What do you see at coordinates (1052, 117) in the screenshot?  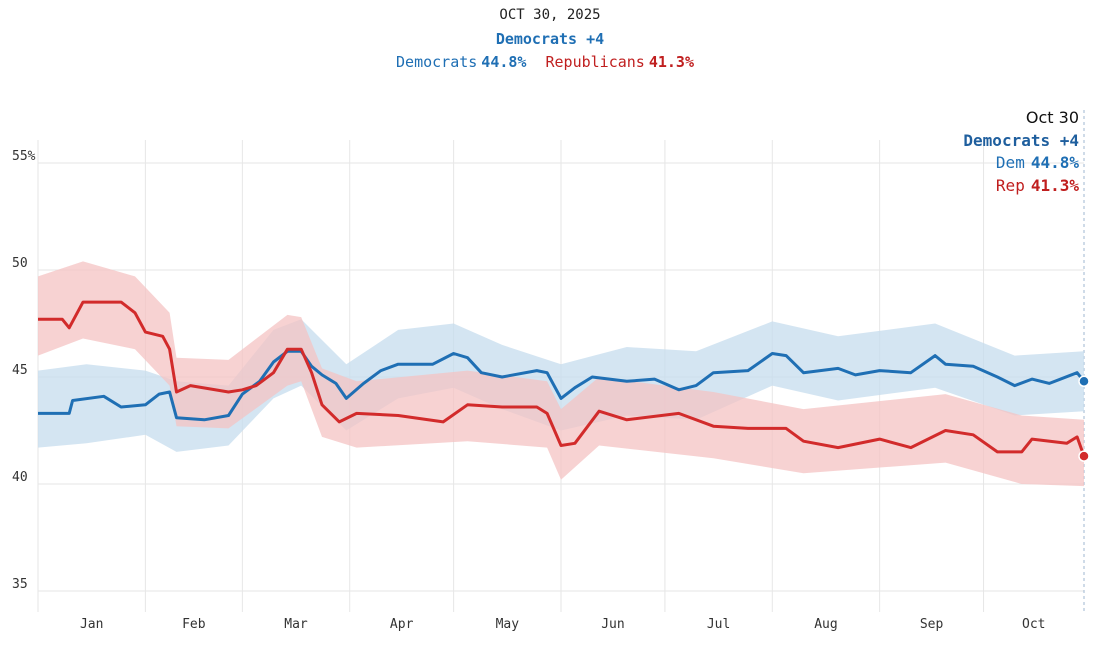 I see `tooltip-date: Oct 30` at bounding box center [1052, 117].